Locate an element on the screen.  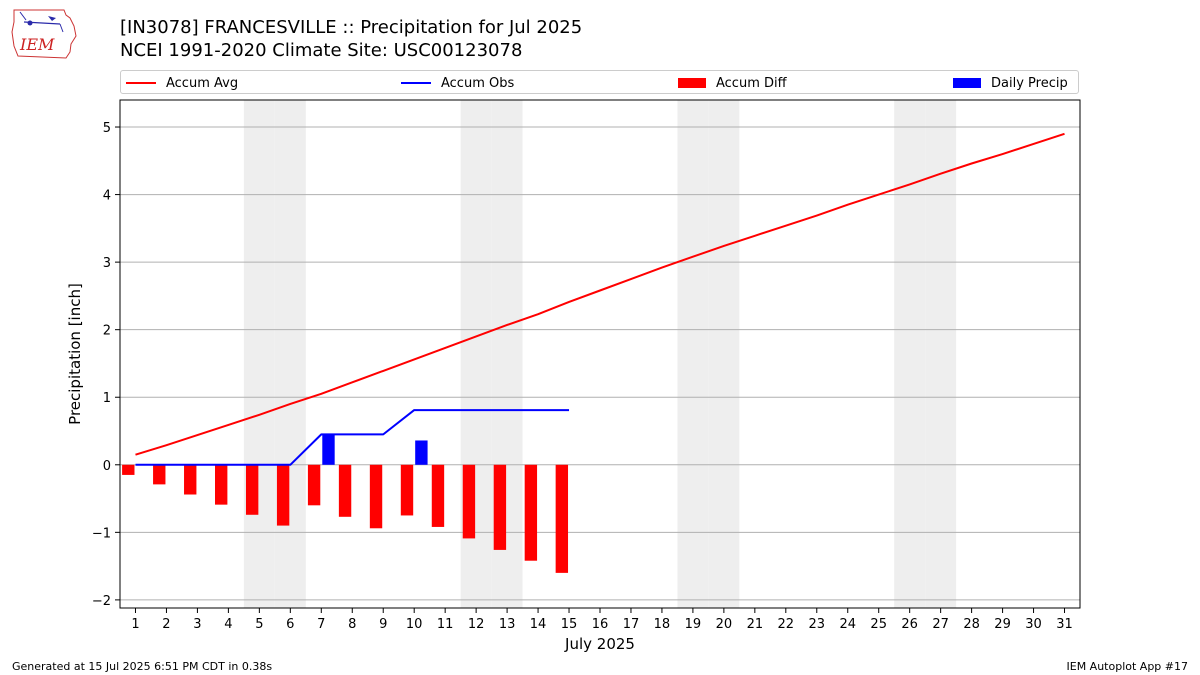
legend-label: Accum Obs is located at coordinates (478, 83).